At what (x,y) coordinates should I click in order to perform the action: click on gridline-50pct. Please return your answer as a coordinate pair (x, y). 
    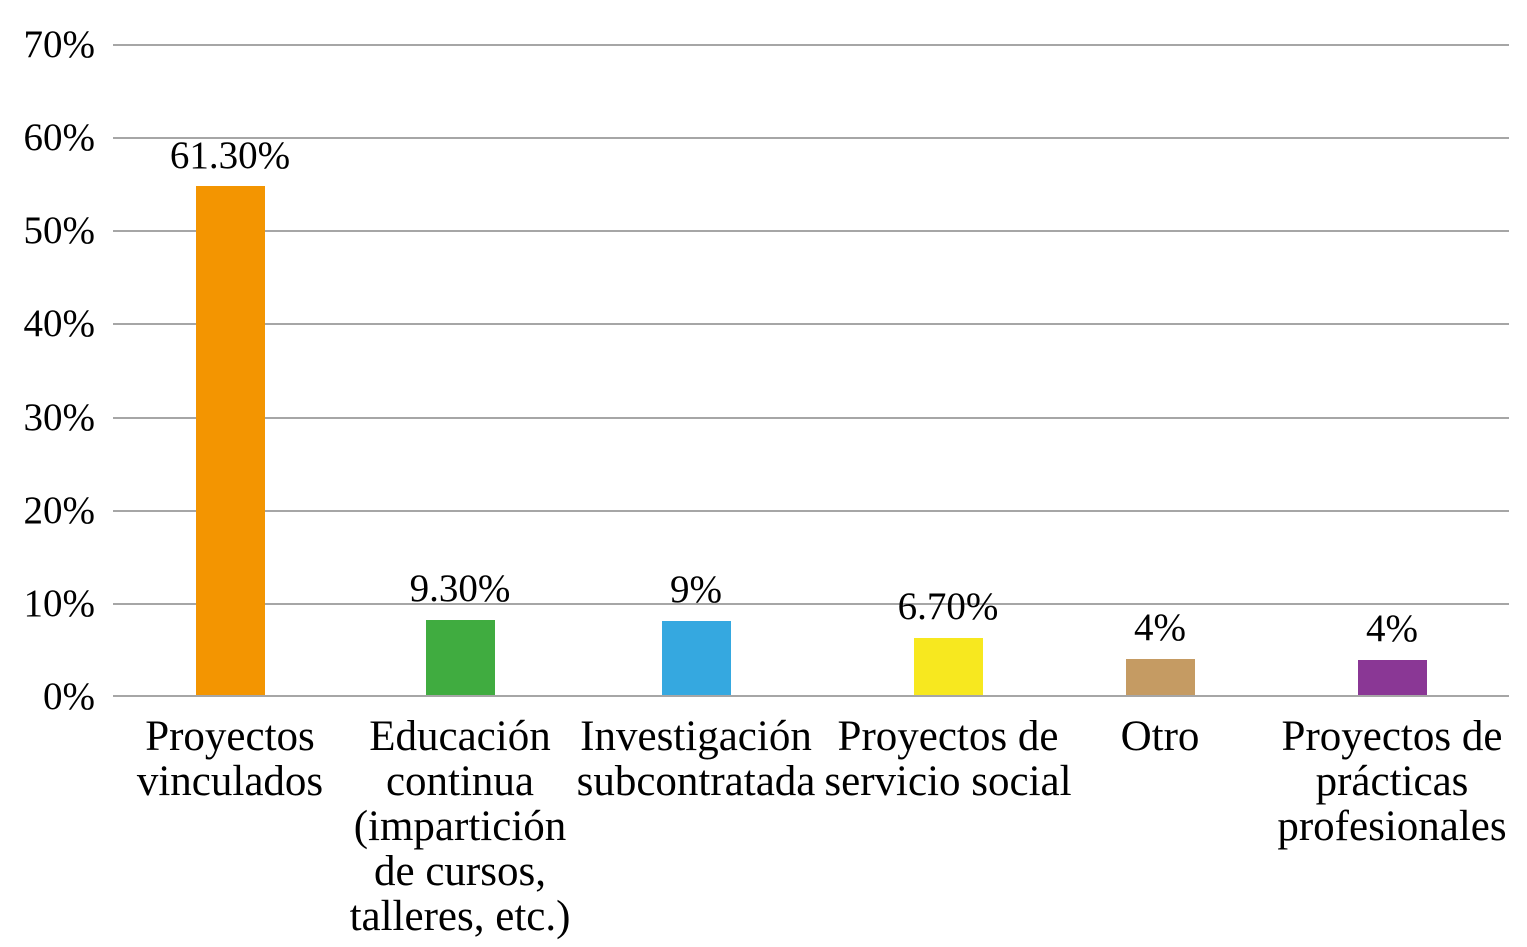
    Looking at the image, I should click on (811, 231).